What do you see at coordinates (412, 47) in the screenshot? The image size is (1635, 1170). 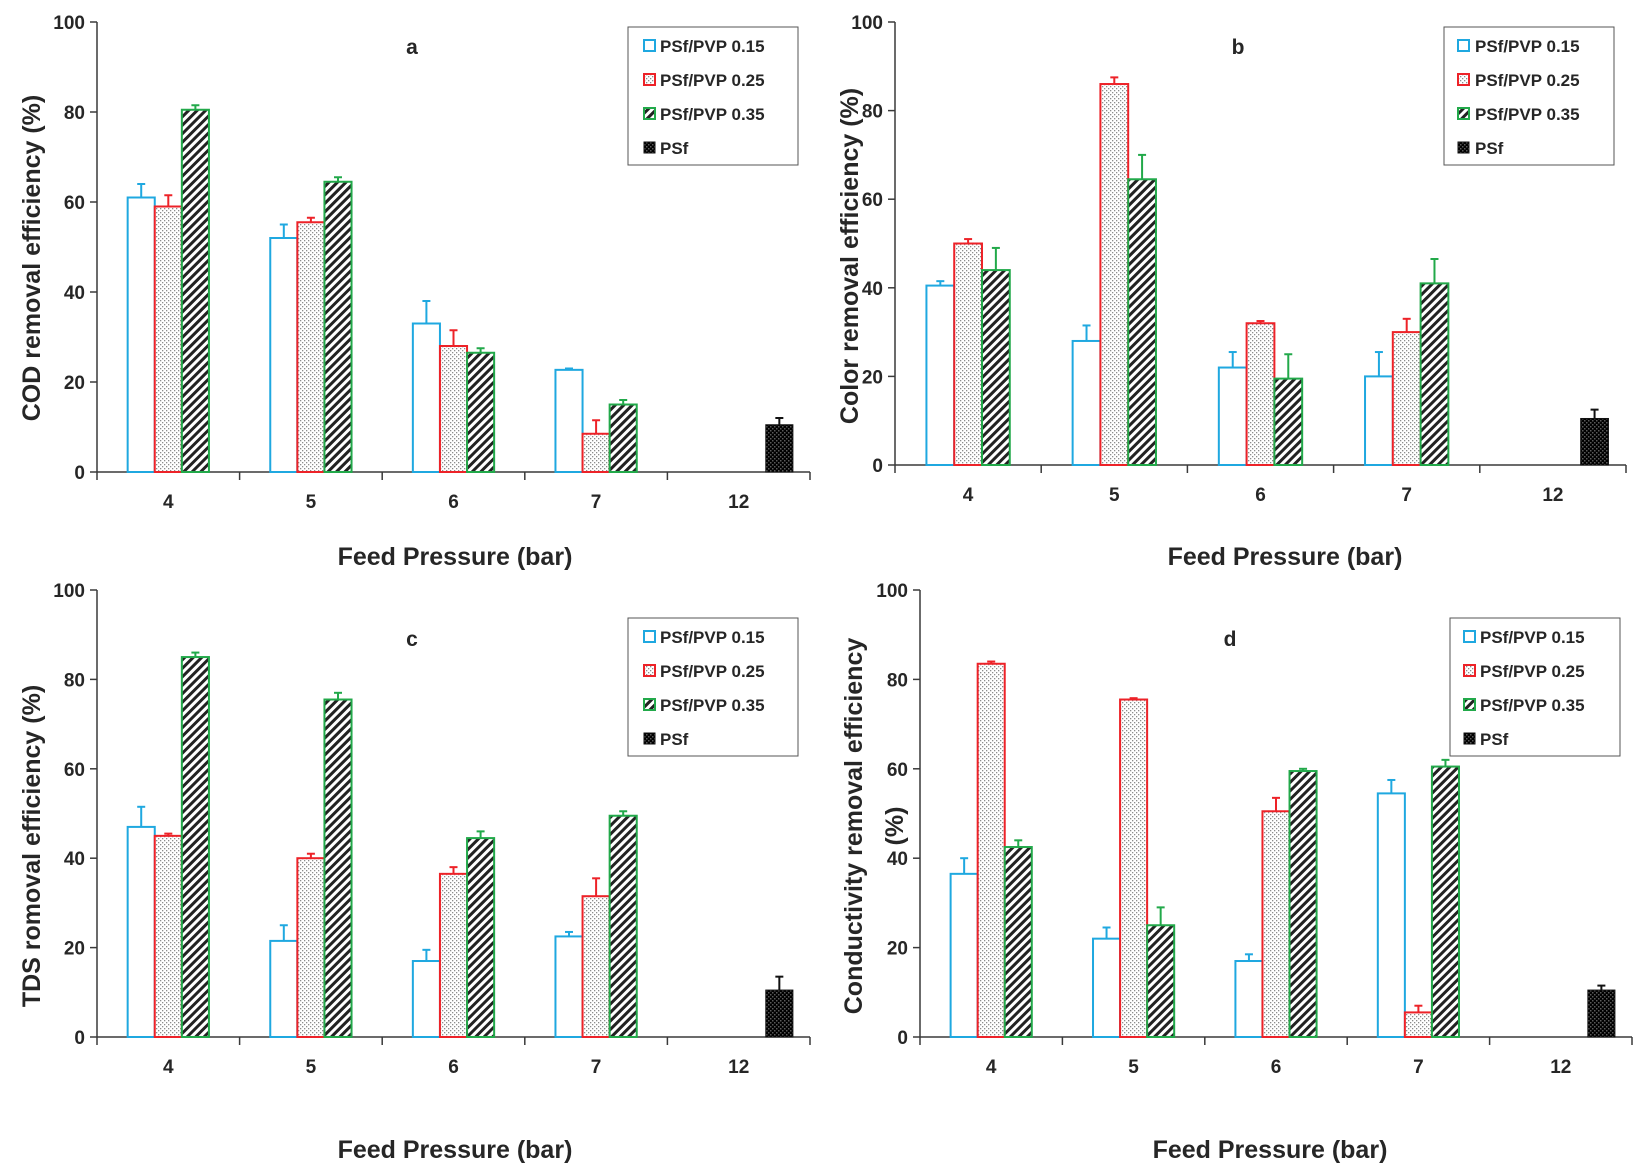 I see `panel-a-letter: a` at bounding box center [412, 47].